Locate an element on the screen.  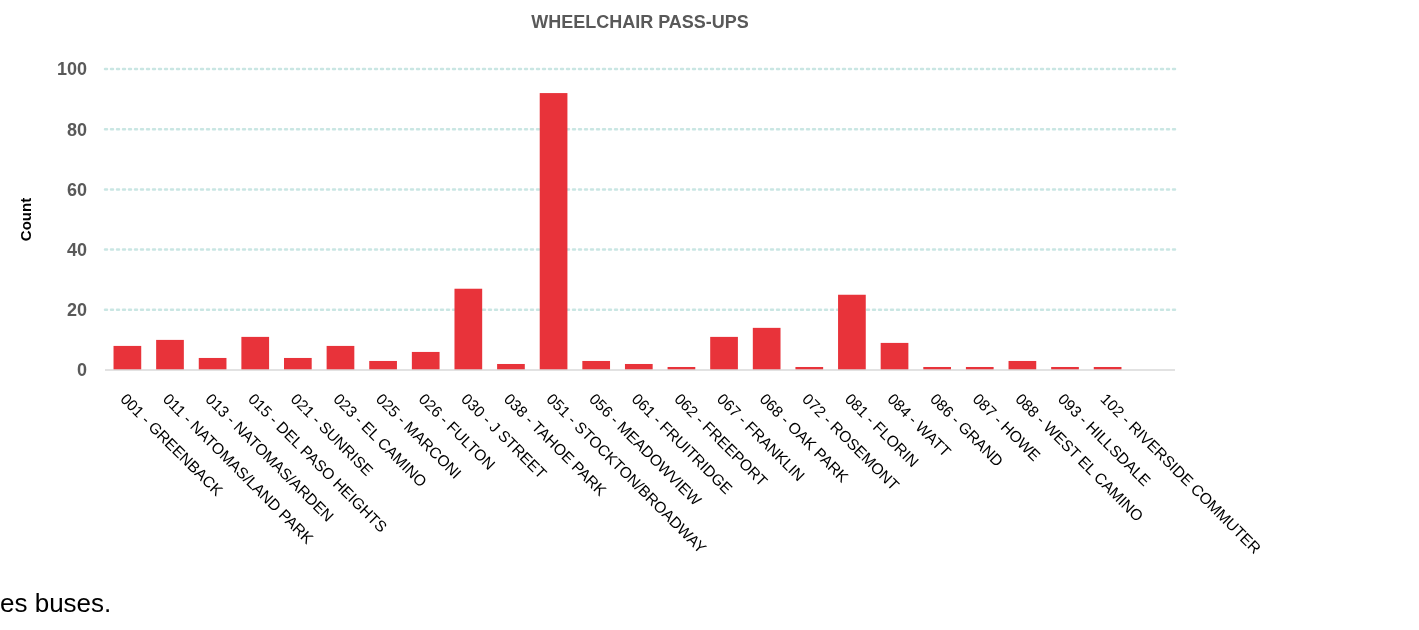
y-tick-label: 60 is located at coordinates (76, 189).